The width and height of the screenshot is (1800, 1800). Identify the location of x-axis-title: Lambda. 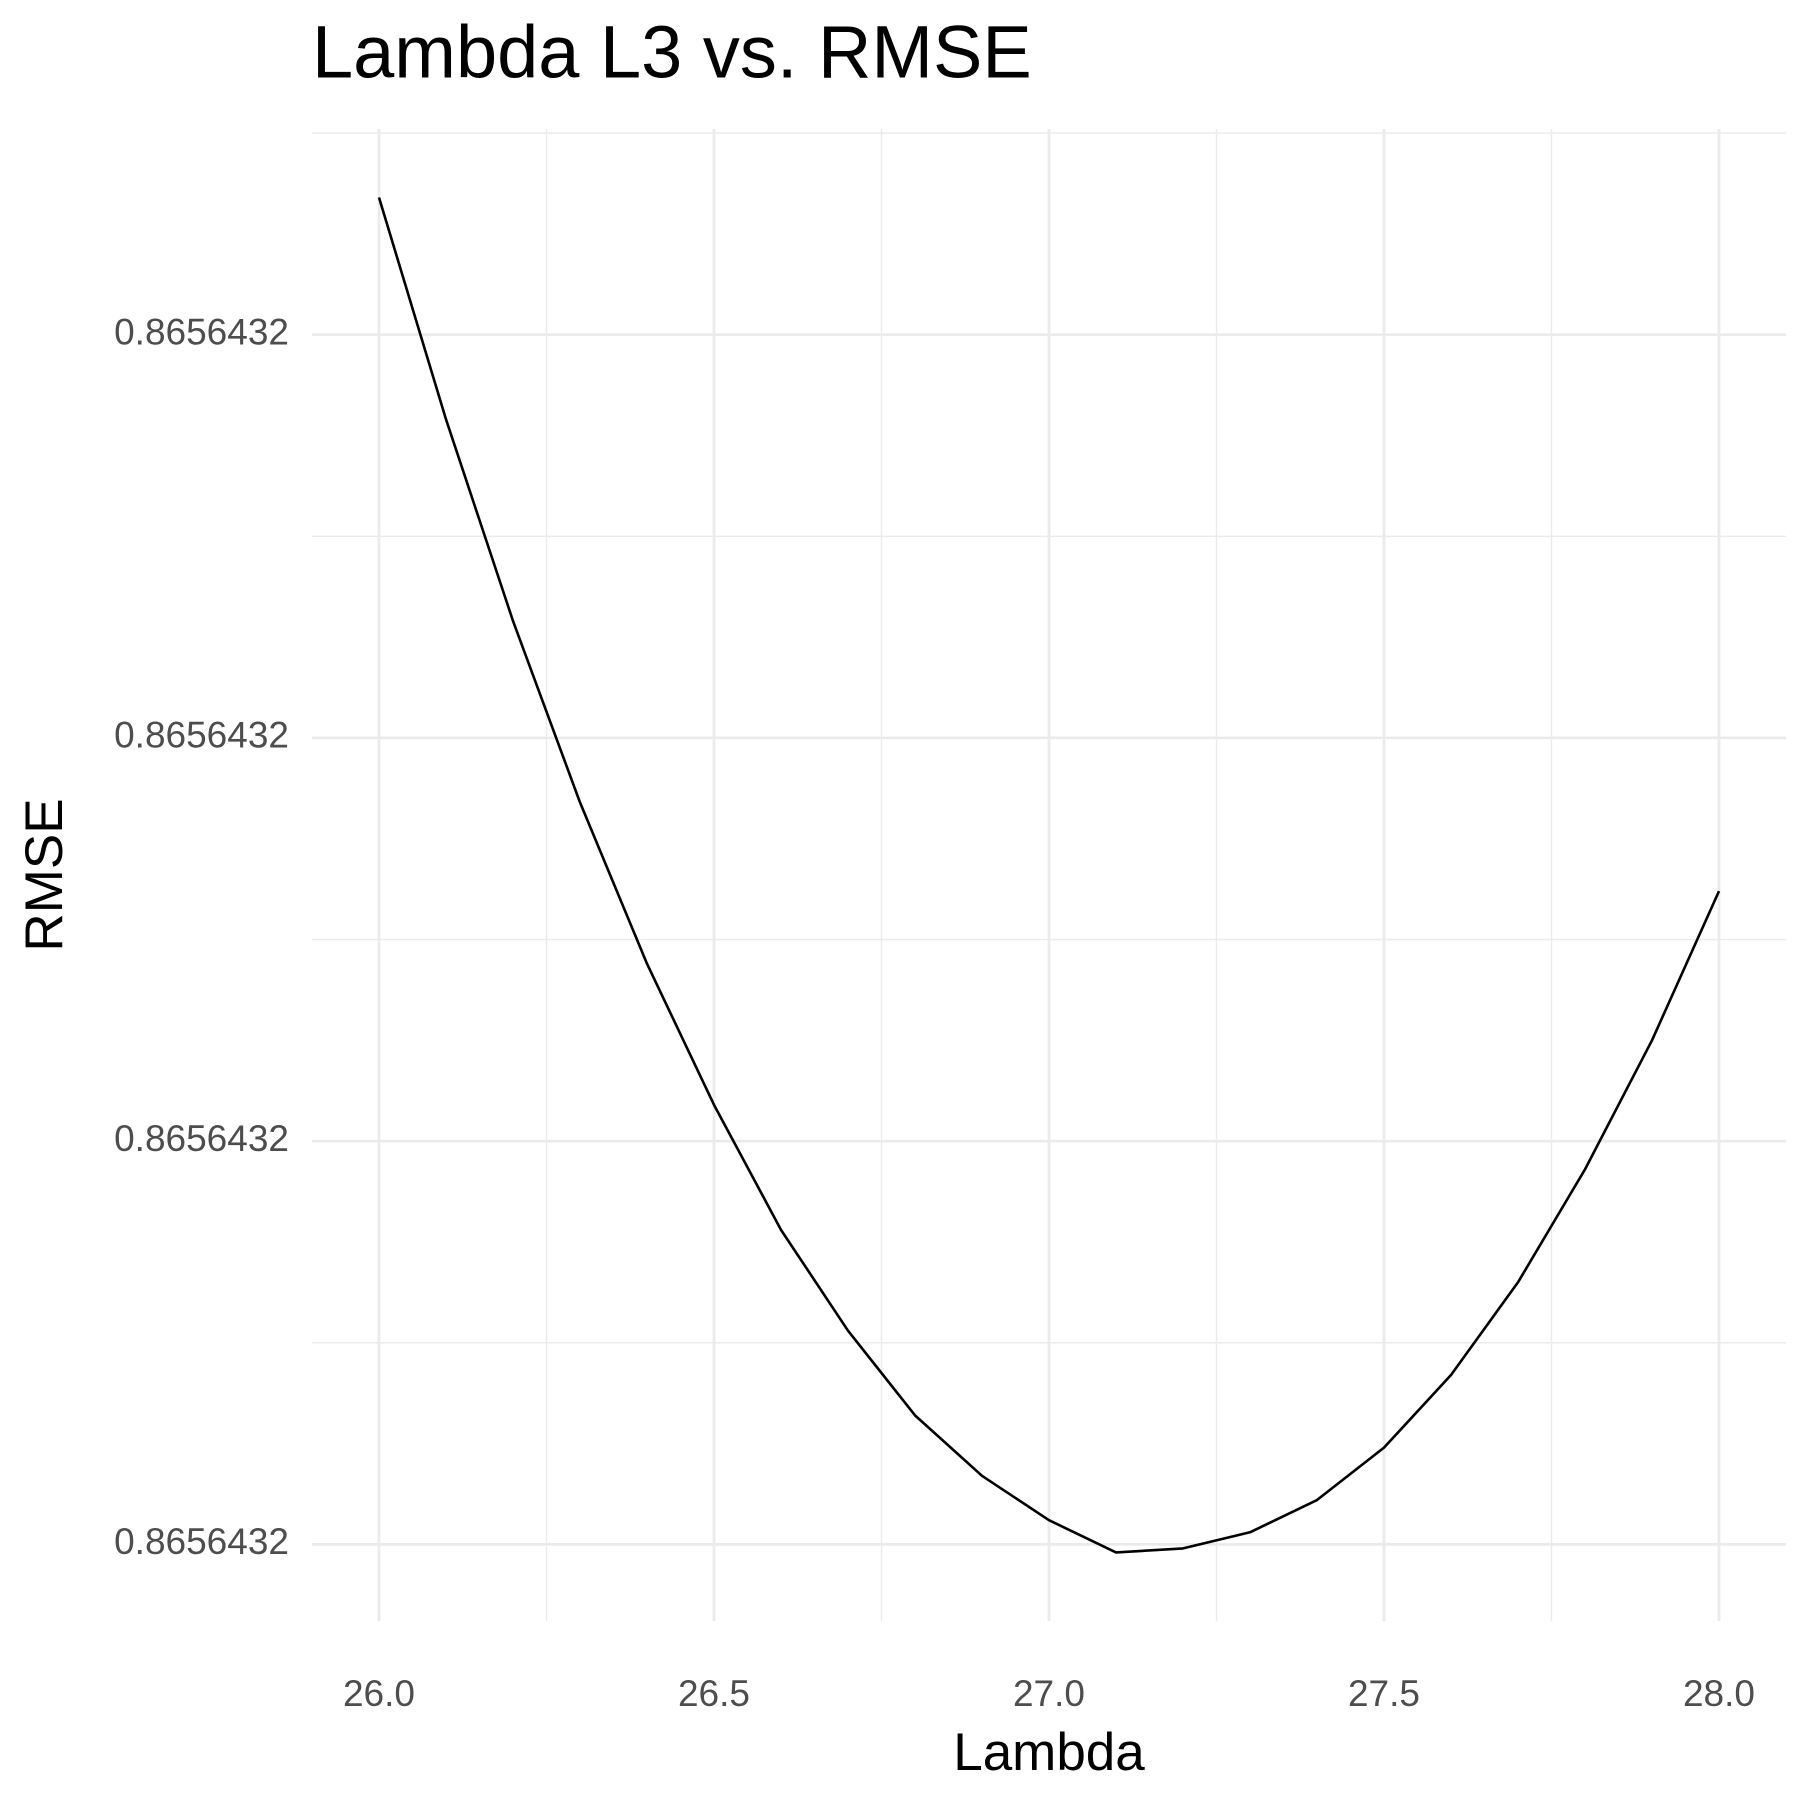
(1049, 1752).